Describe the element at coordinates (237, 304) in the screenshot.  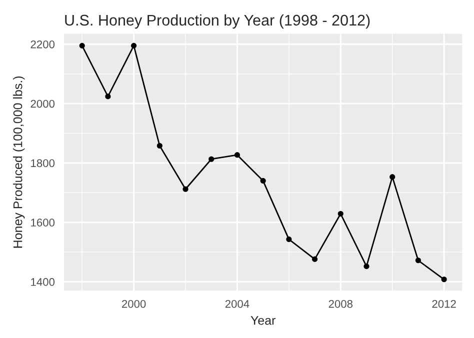
I see `x-tick-label: 2004` at that location.